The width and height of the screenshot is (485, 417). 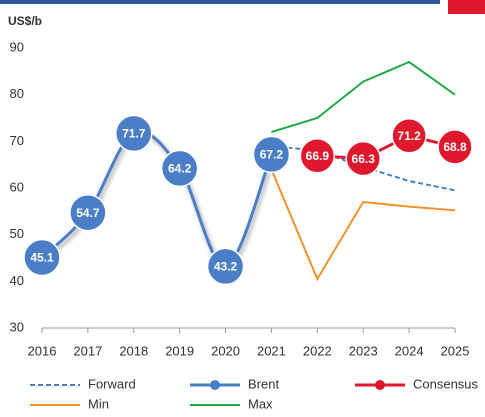 I want to click on data-label: 66.9, so click(x=318, y=156).